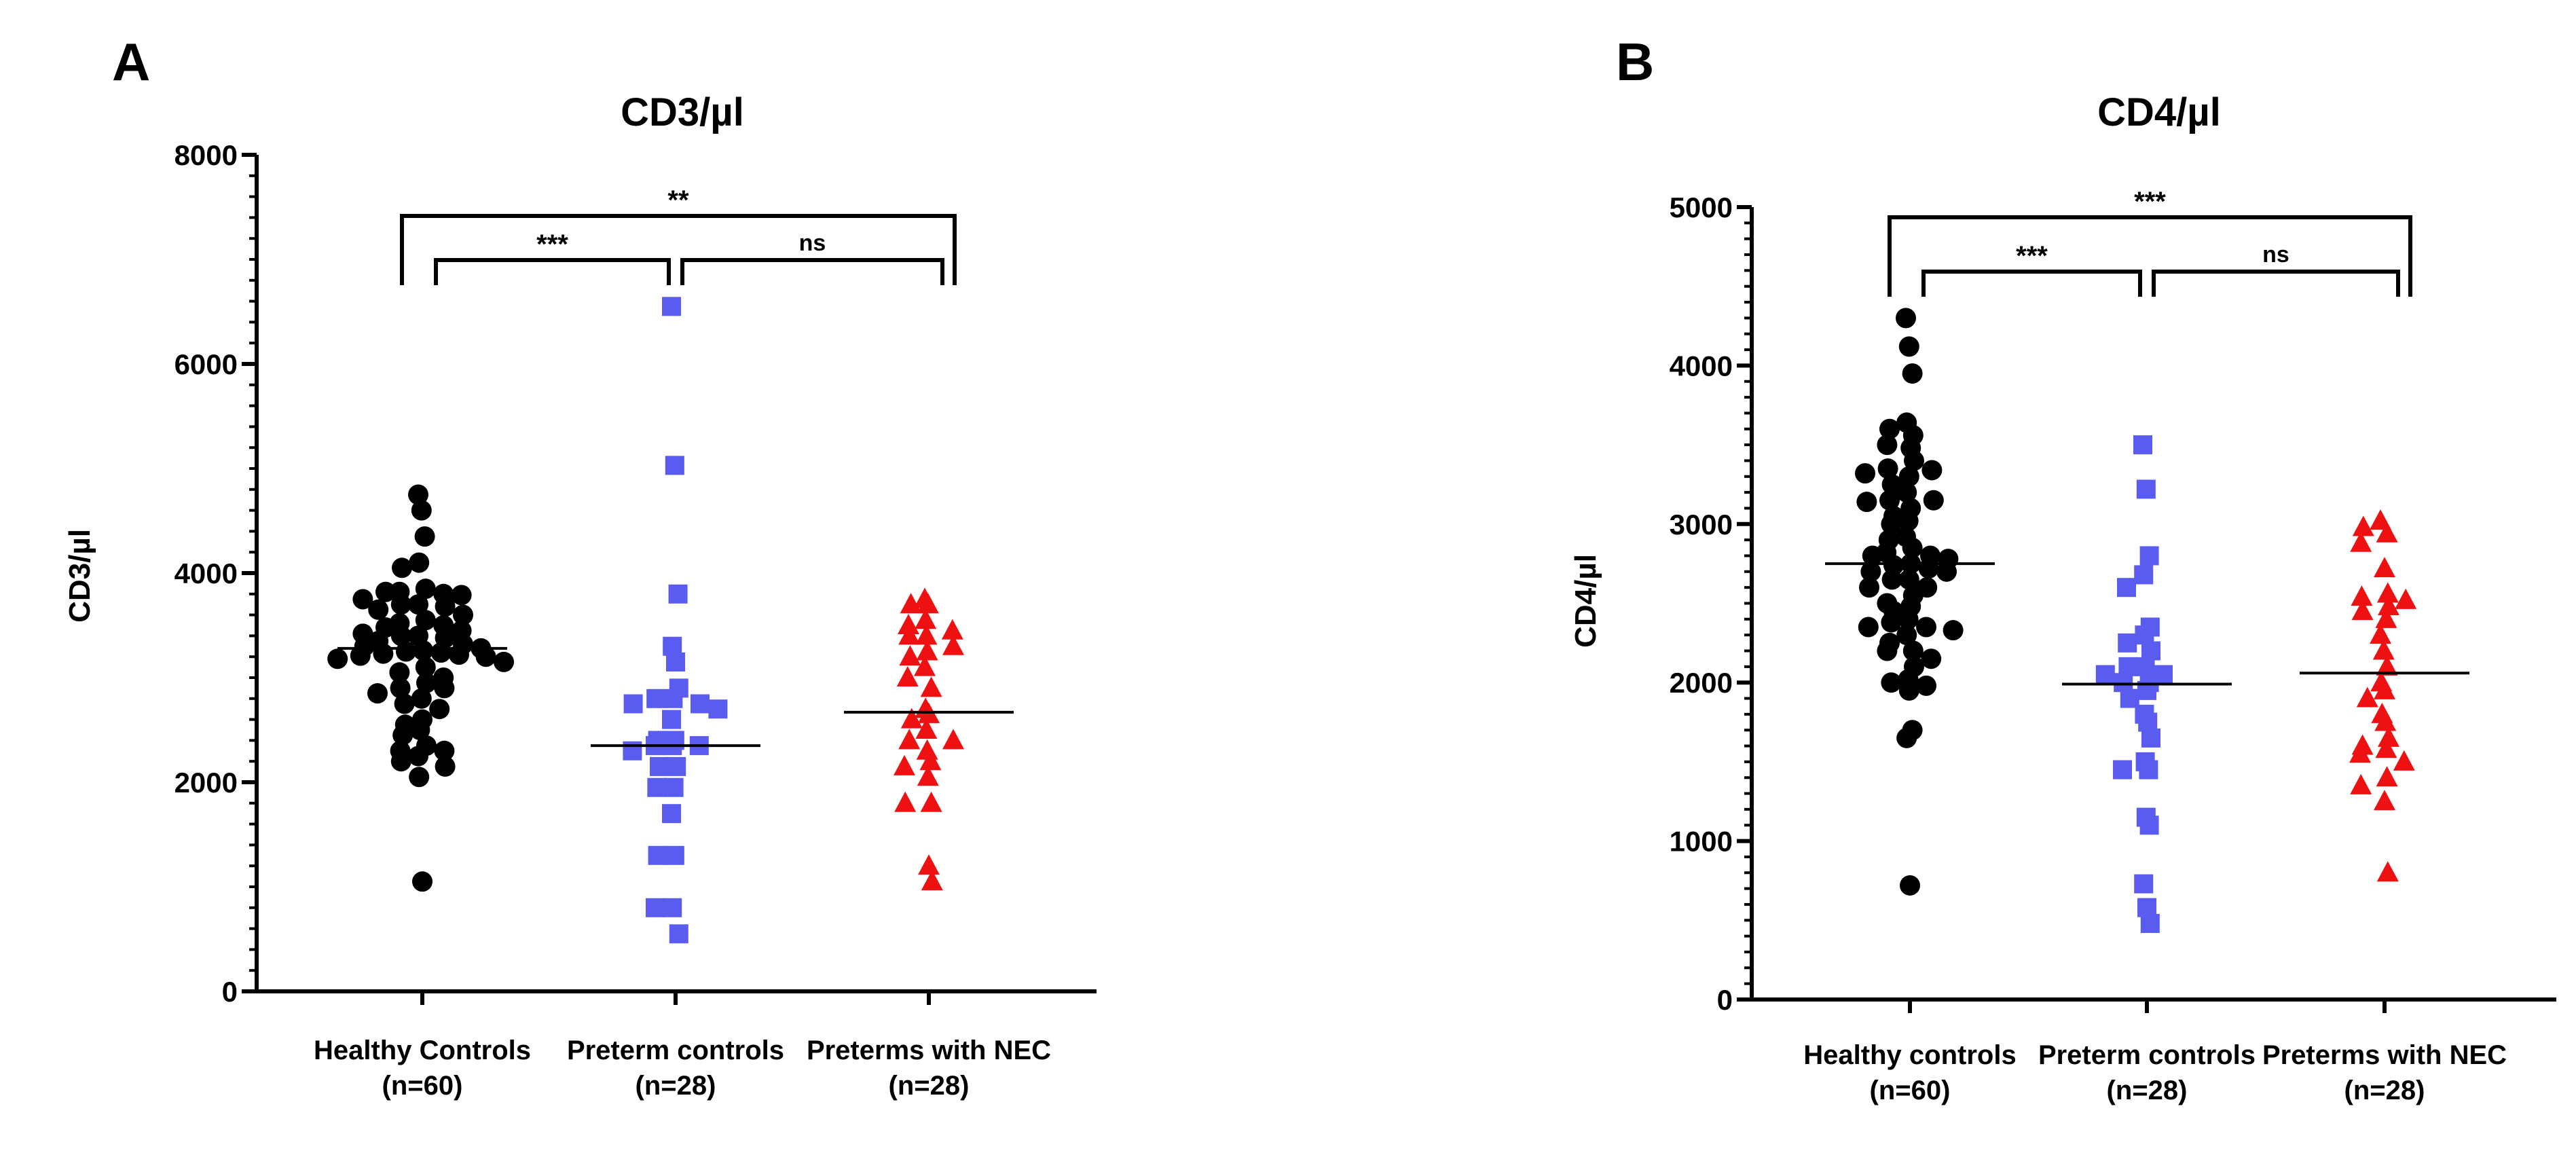 The height and width of the screenshot is (1155, 2576). What do you see at coordinates (1701, 524) in the screenshot?
I see `y-tick-label-b: 3000` at bounding box center [1701, 524].